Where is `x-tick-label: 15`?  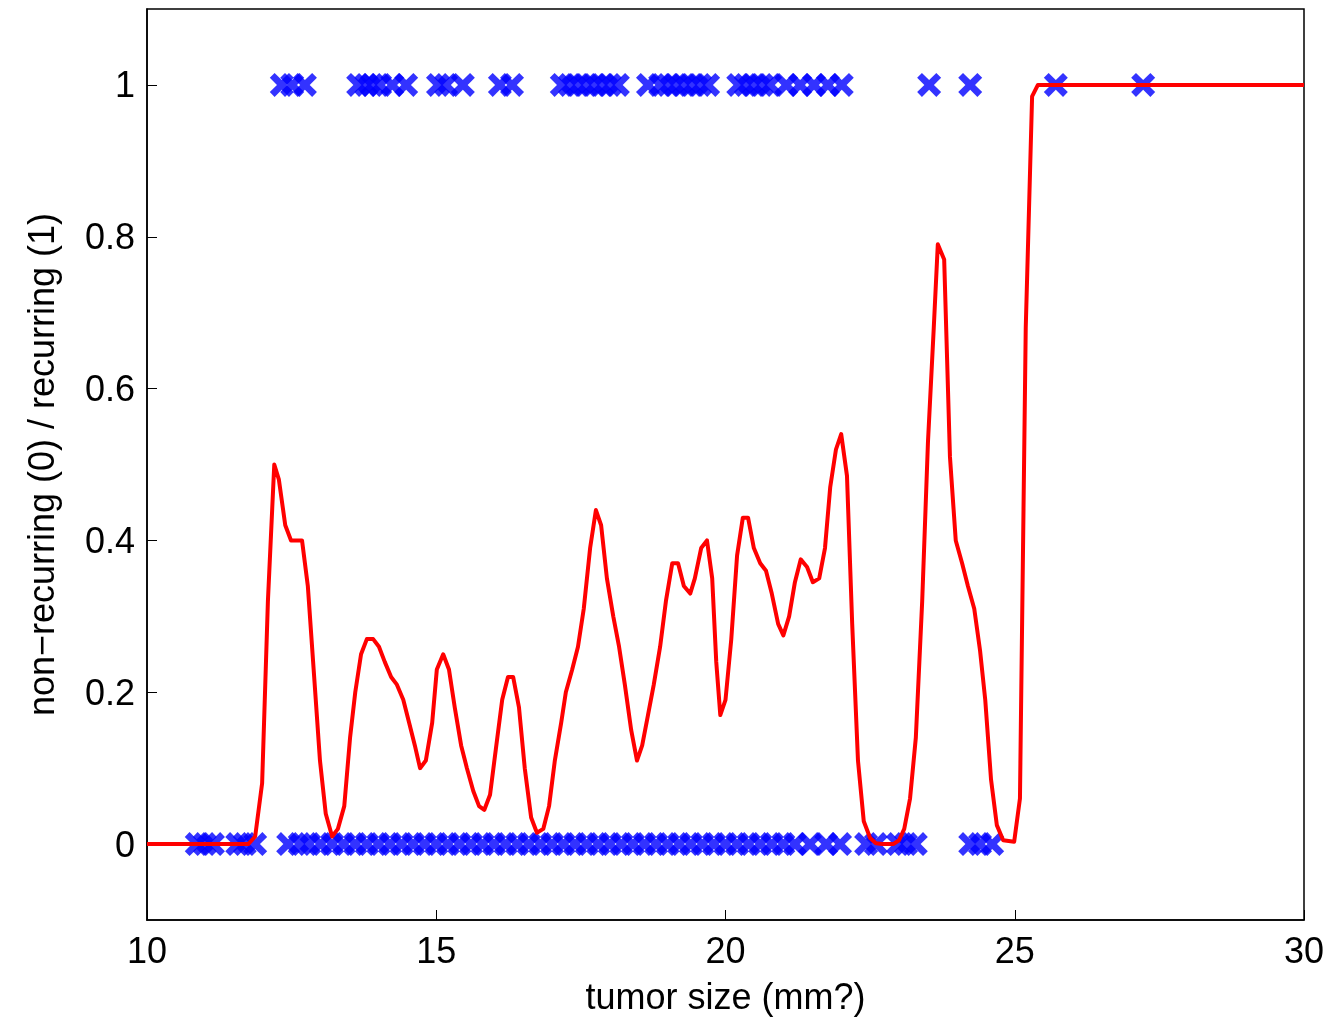
x-tick-label: 15 is located at coordinates (436, 950).